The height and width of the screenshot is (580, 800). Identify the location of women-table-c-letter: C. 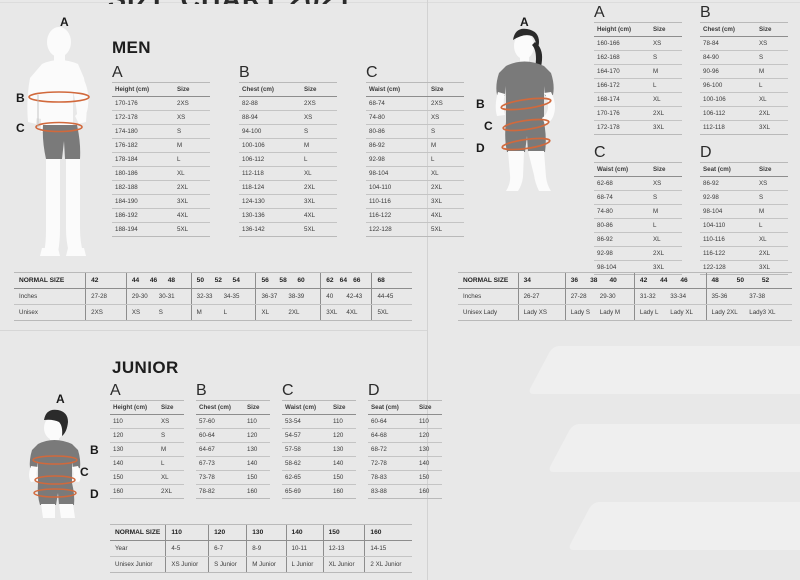
(600, 152).